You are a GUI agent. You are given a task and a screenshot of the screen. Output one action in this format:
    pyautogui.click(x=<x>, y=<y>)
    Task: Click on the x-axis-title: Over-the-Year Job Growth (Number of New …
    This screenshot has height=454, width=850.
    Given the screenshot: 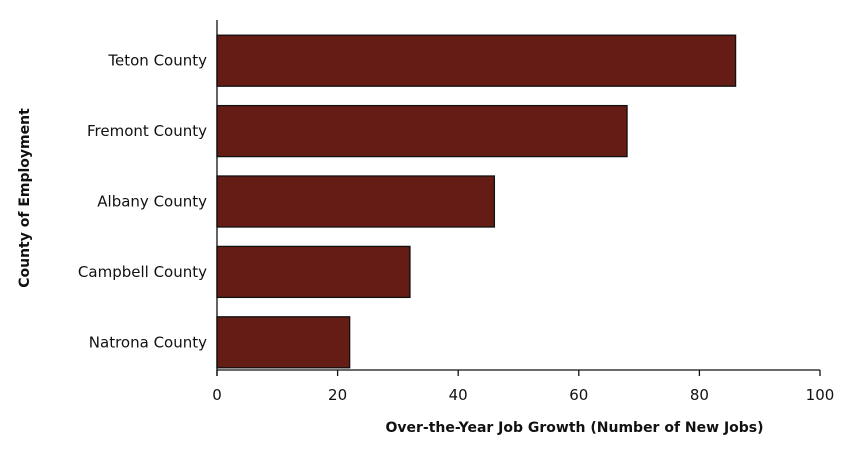 What is the action you would take?
    pyautogui.click(x=574, y=428)
    